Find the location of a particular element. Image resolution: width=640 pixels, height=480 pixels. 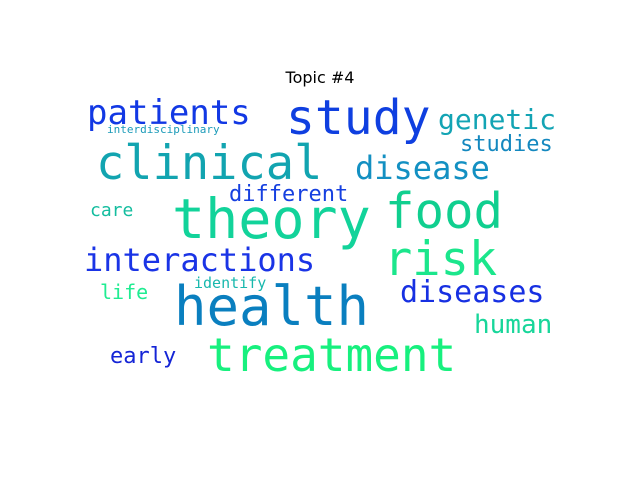

word-early: early is located at coordinates (143, 356).